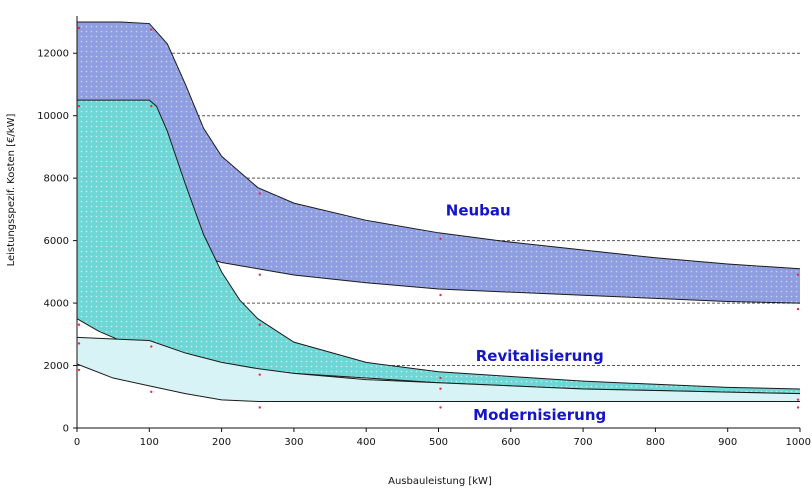 The image size is (812, 490). I want to click on y-tick-label: 4000, so click(56, 304).